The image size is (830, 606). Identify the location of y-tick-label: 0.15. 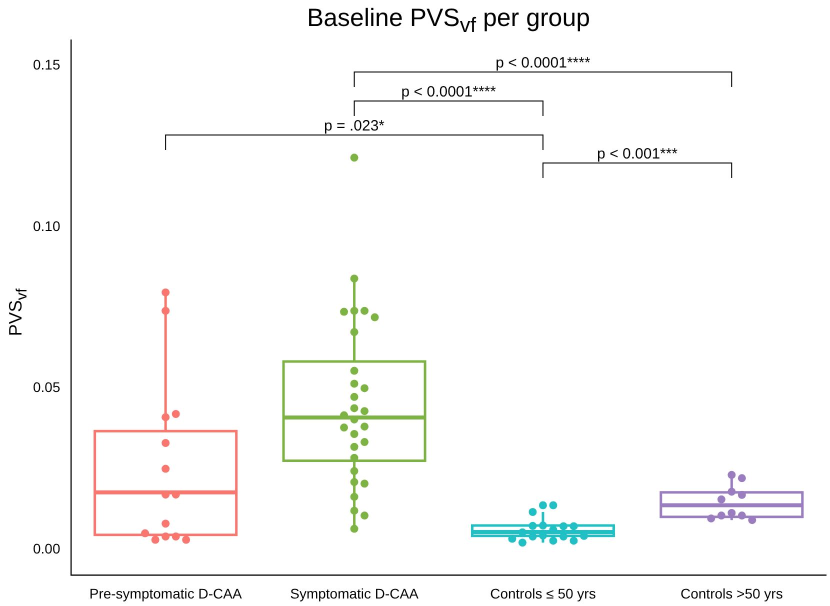
(46, 64).